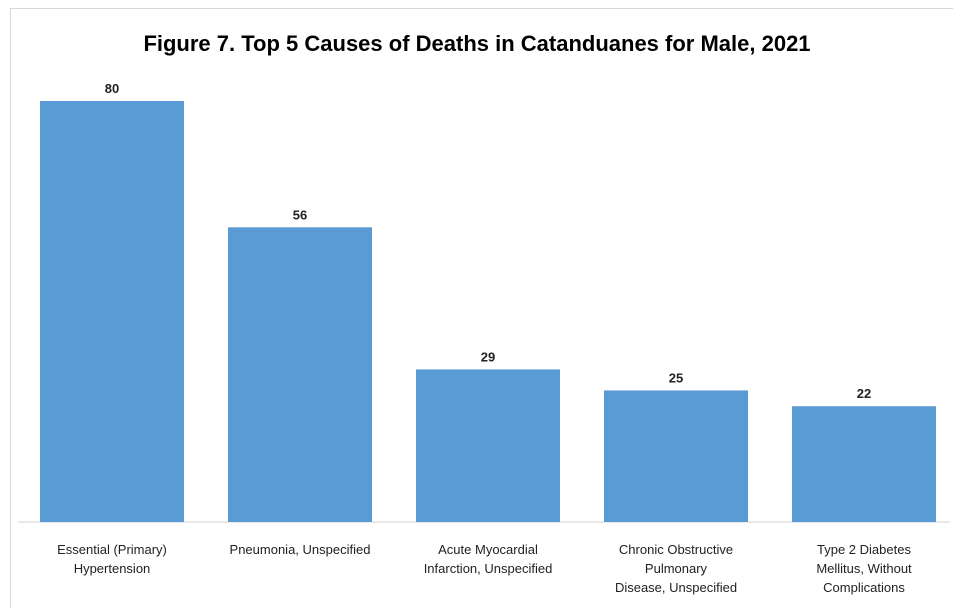  Describe the element at coordinates (488, 549) in the screenshot. I see `category-label-3-line-1: Acute Myocardial` at that location.